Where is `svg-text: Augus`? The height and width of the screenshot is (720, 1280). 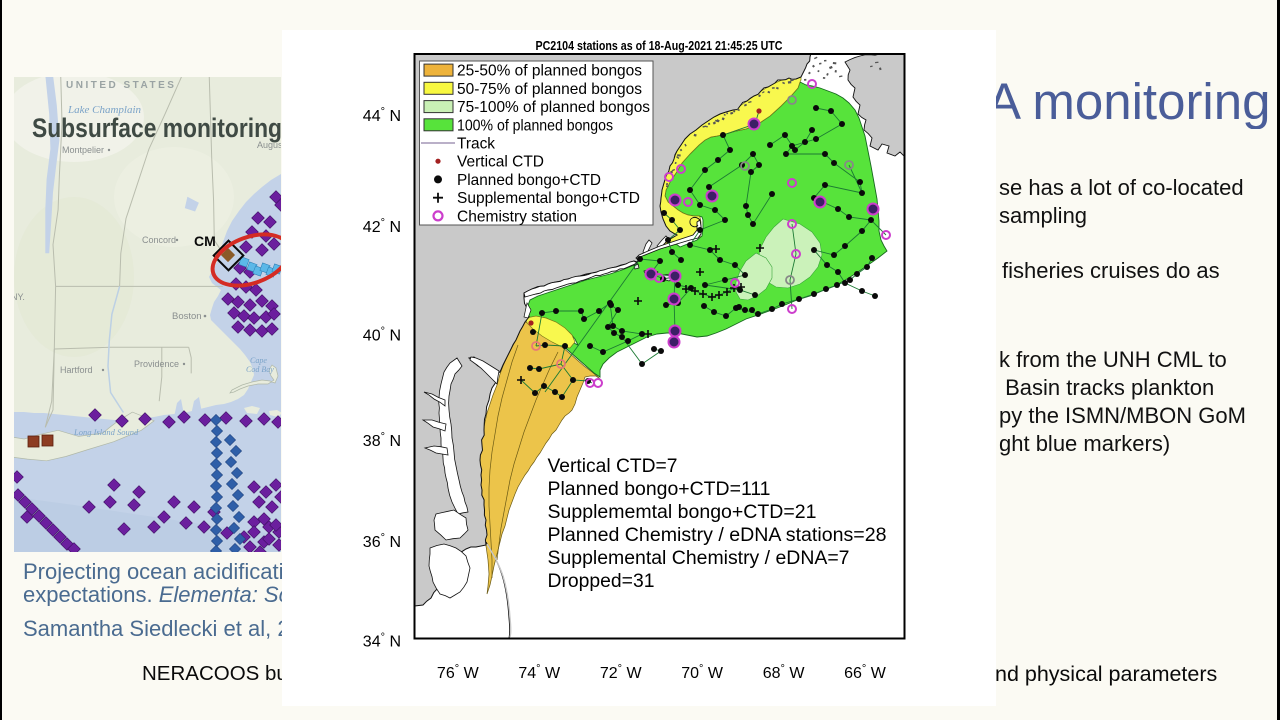
svg-text: Augus is located at coordinates (269, 145).